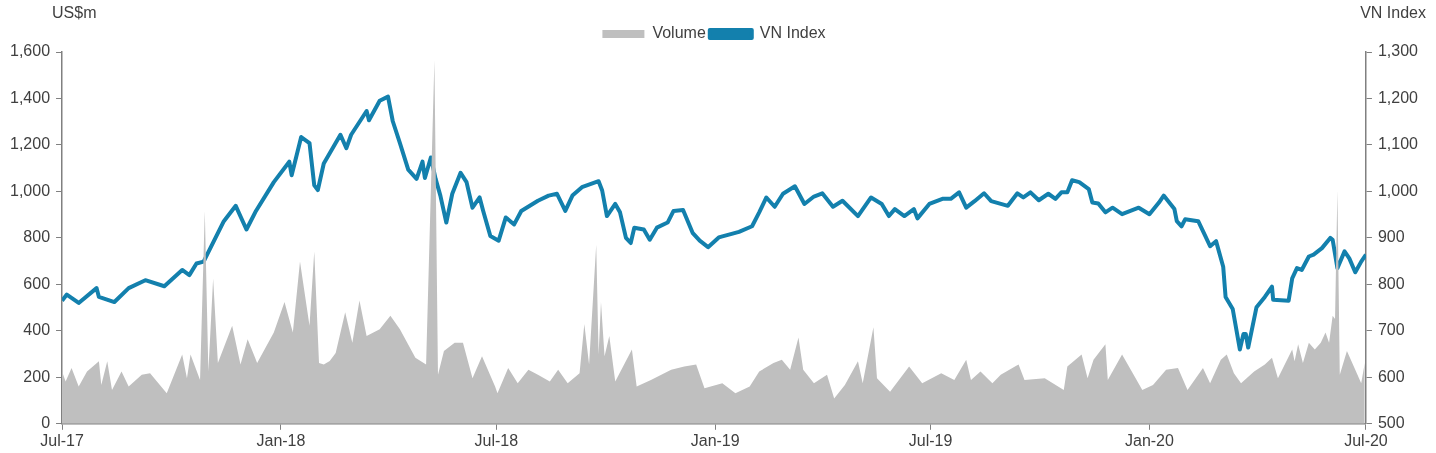 The height and width of the screenshot is (453, 1436). I want to click on y2-tick-label: 1,100, so click(1398, 144).